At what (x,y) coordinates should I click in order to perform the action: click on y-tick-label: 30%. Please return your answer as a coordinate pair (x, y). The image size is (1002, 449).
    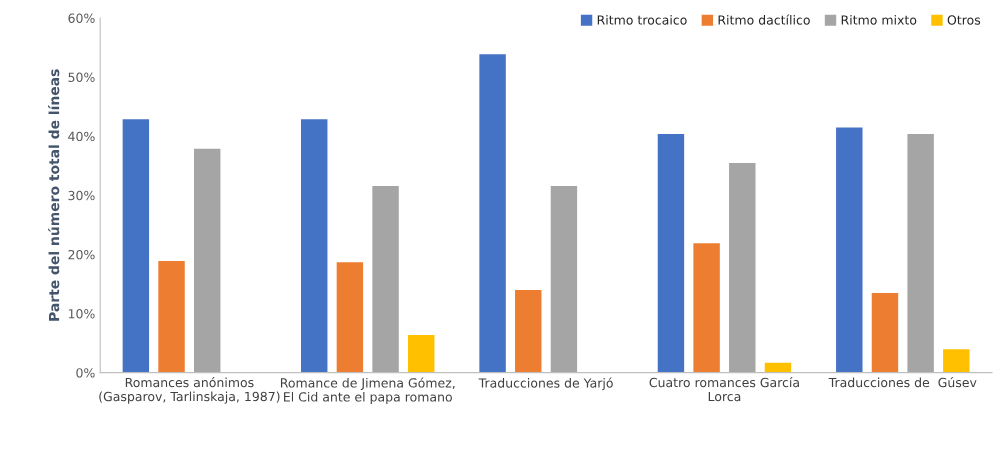
    Looking at the image, I should click on (81, 195).